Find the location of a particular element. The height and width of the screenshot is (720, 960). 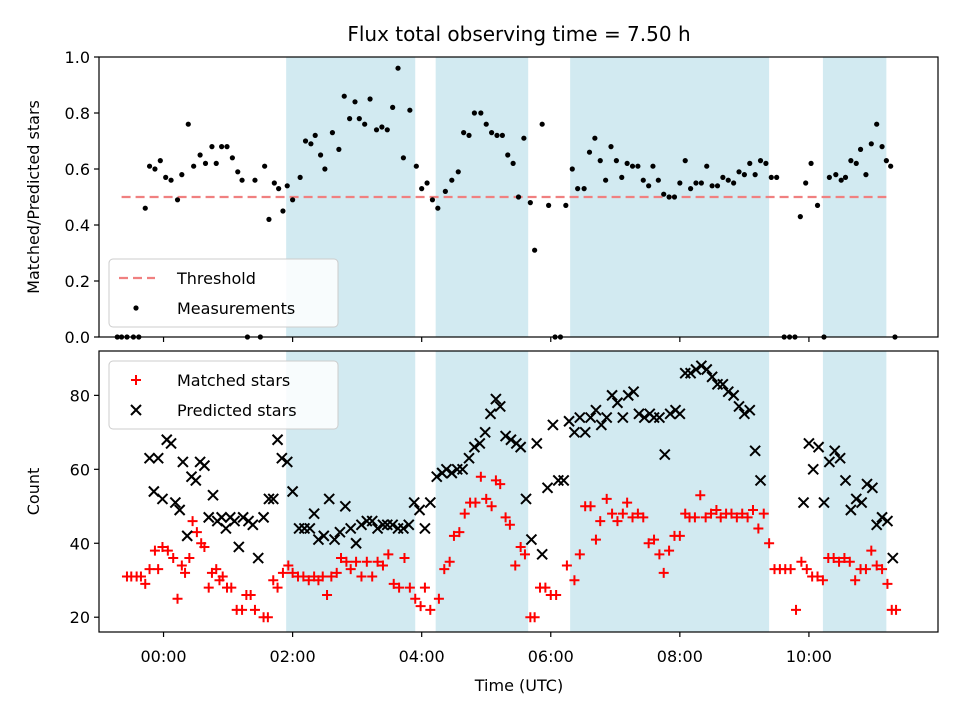

legend-measurement-swatch is located at coordinates (136, 308).